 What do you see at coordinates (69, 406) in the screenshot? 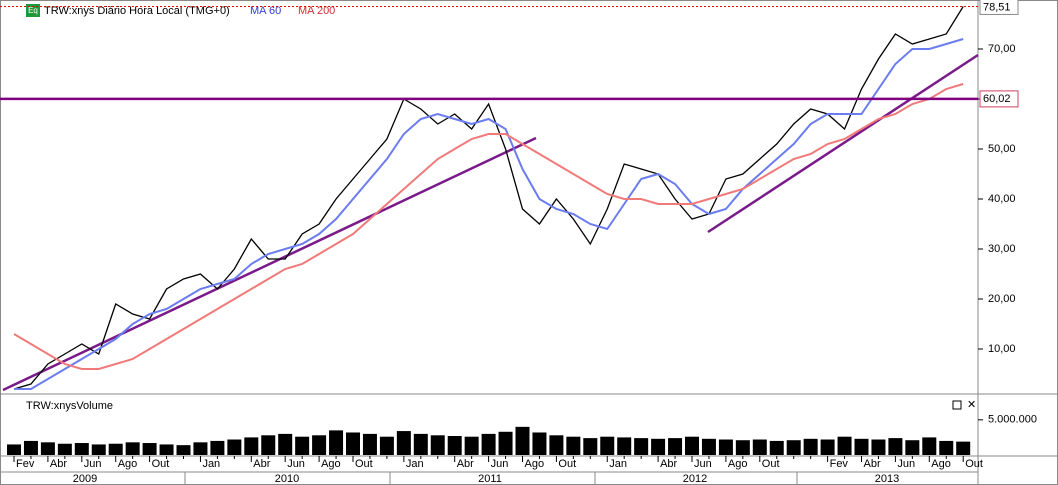
I see `volume-title: TRW:xnysVolume` at bounding box center [69, 406].